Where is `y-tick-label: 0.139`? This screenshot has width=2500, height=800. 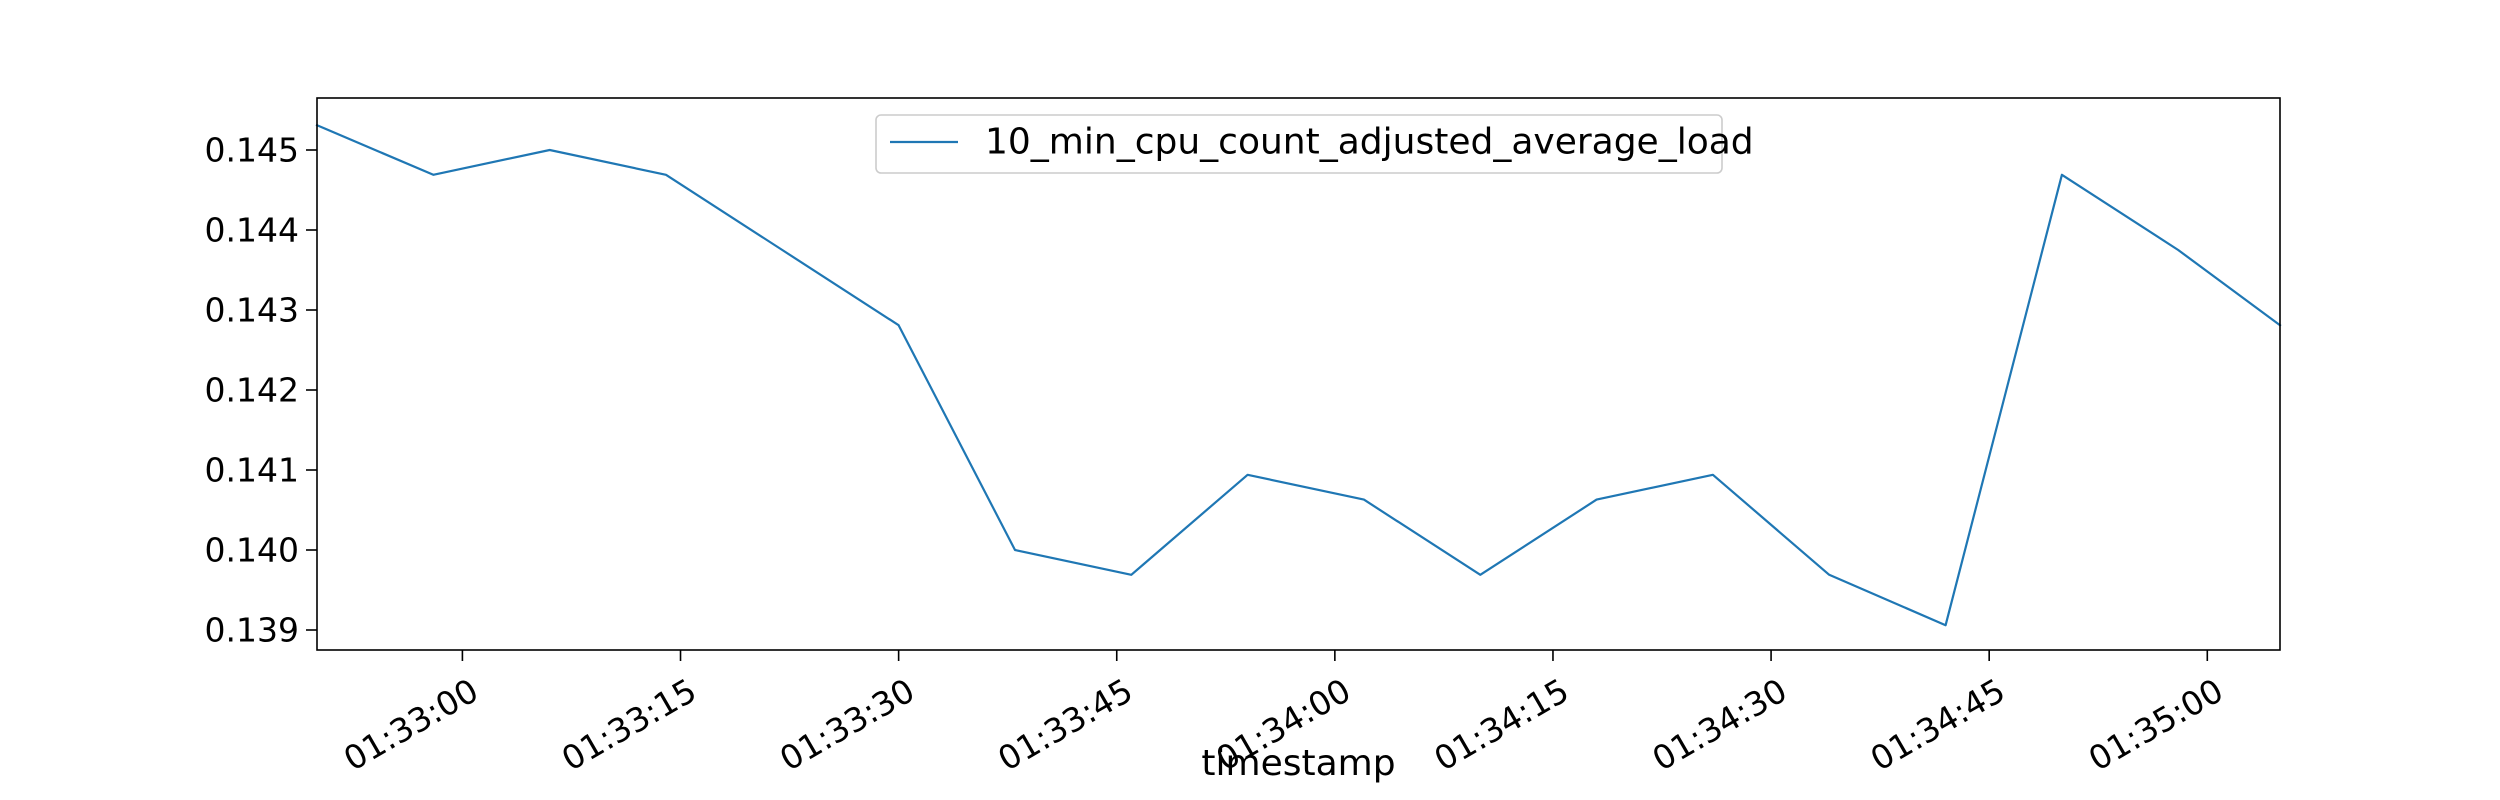
y-tick-label: 0.139 is located at coordinates (252, 630).